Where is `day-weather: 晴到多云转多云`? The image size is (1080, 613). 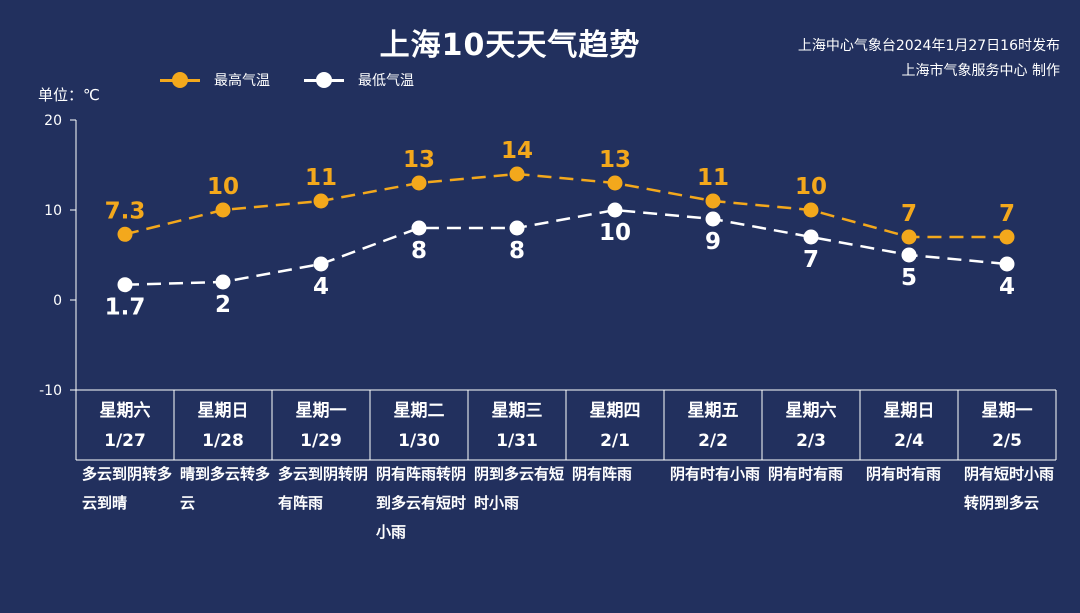 day-weather: 晴到多云转多云 is located at coordinates (225, 488).